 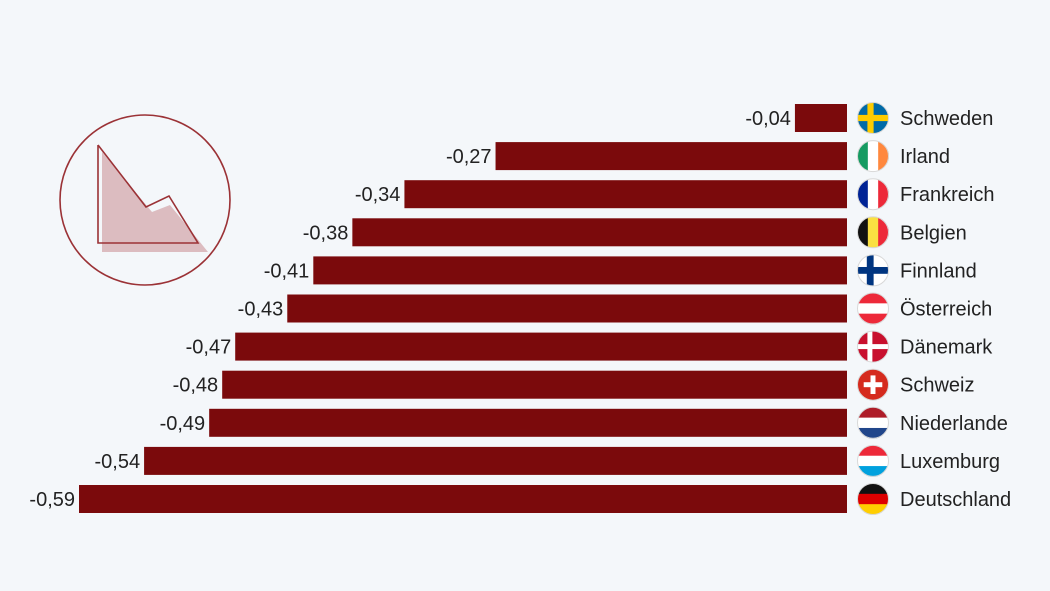 I want to click on bar-schweden, so click(x=820, y=118).